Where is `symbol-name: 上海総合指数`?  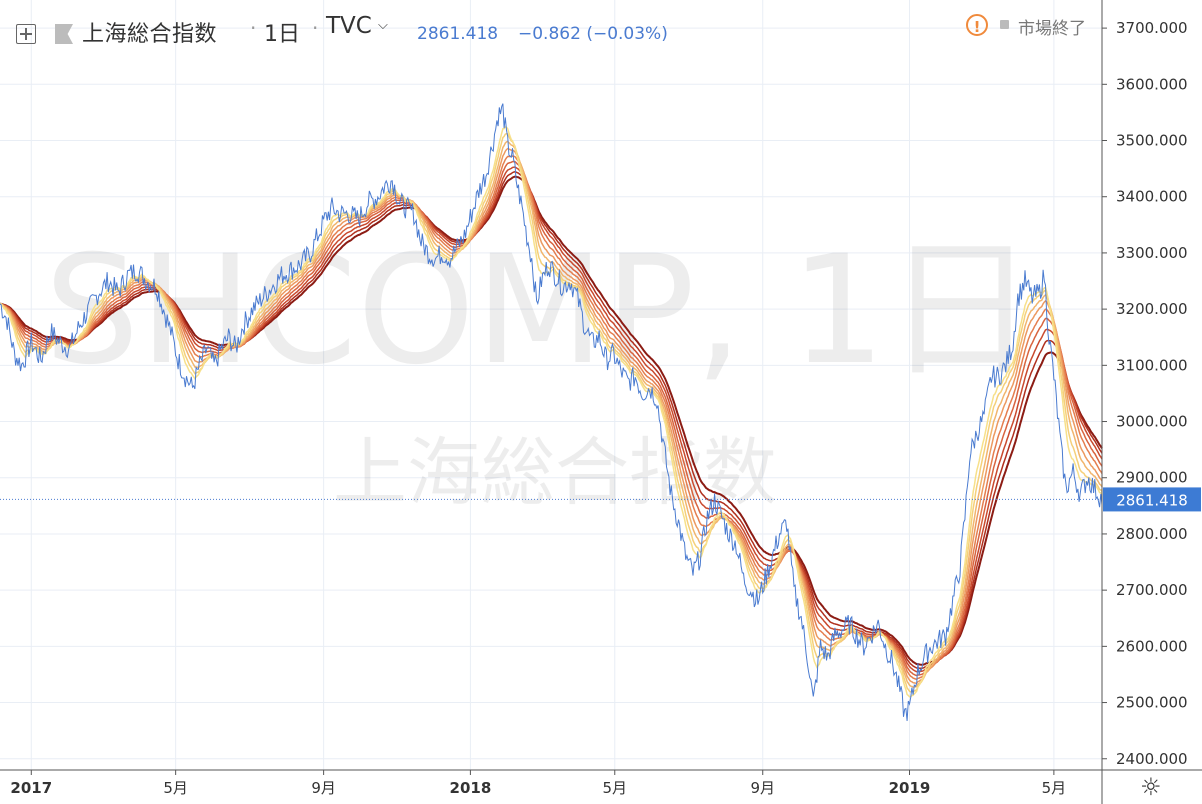
symbol-name: 上海総合指数 is located at coordinates (150, 34).